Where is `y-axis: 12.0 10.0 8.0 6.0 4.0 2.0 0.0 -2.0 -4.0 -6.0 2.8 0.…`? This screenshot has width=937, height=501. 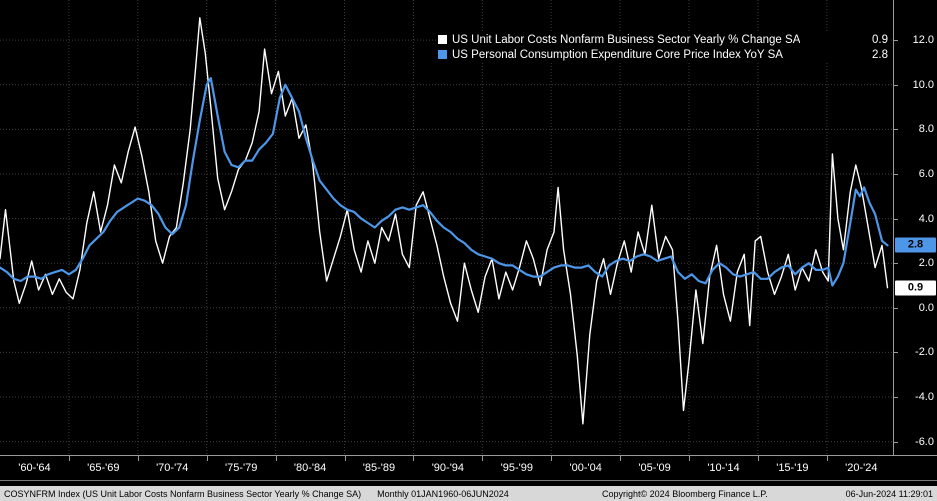 y-axis: 12.0 10.0 8.0 6.0 4.0 2.0 0.0 -2.0 -4.0 -6.0 2.8 0.… is located at coordinates (915, 227).